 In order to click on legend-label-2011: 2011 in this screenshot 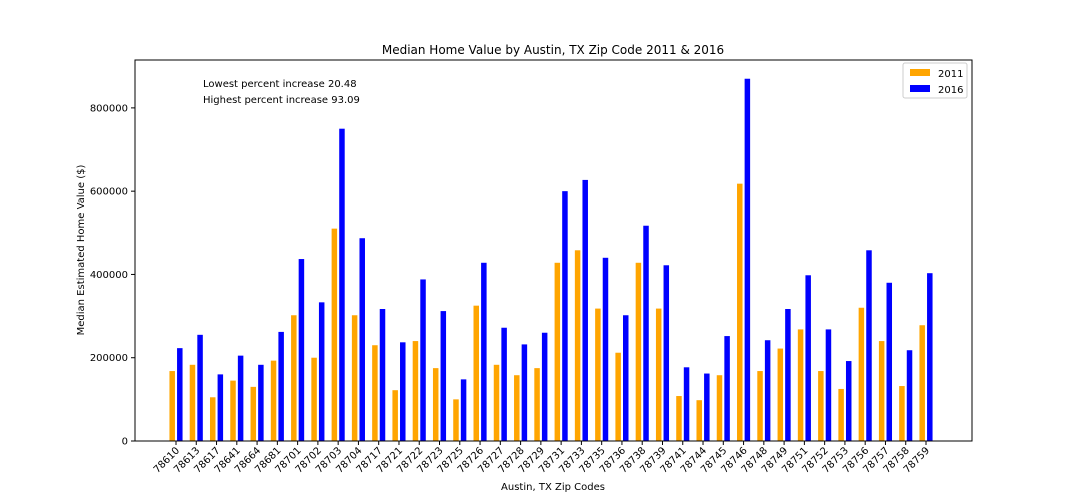, I will do `click(950, 74)`.